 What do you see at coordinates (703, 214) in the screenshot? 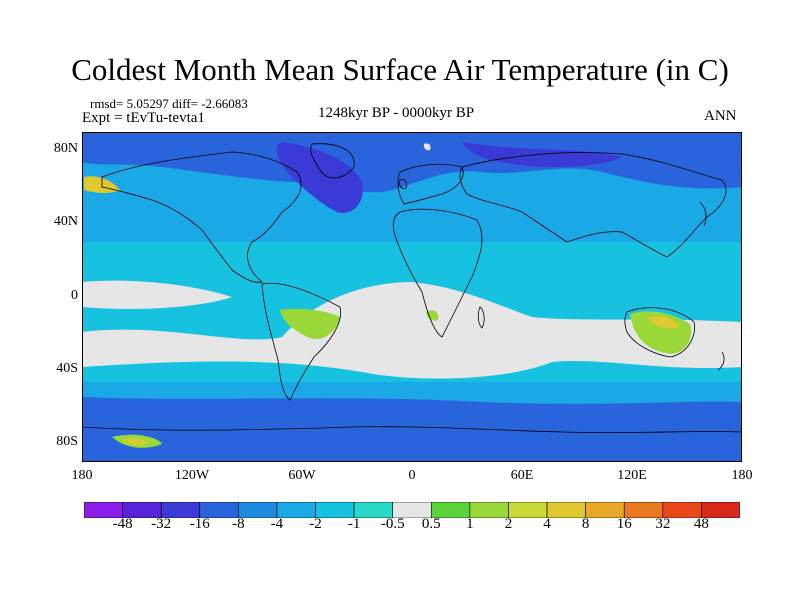
I see `japan-coast` at bounding box center [703, 214].